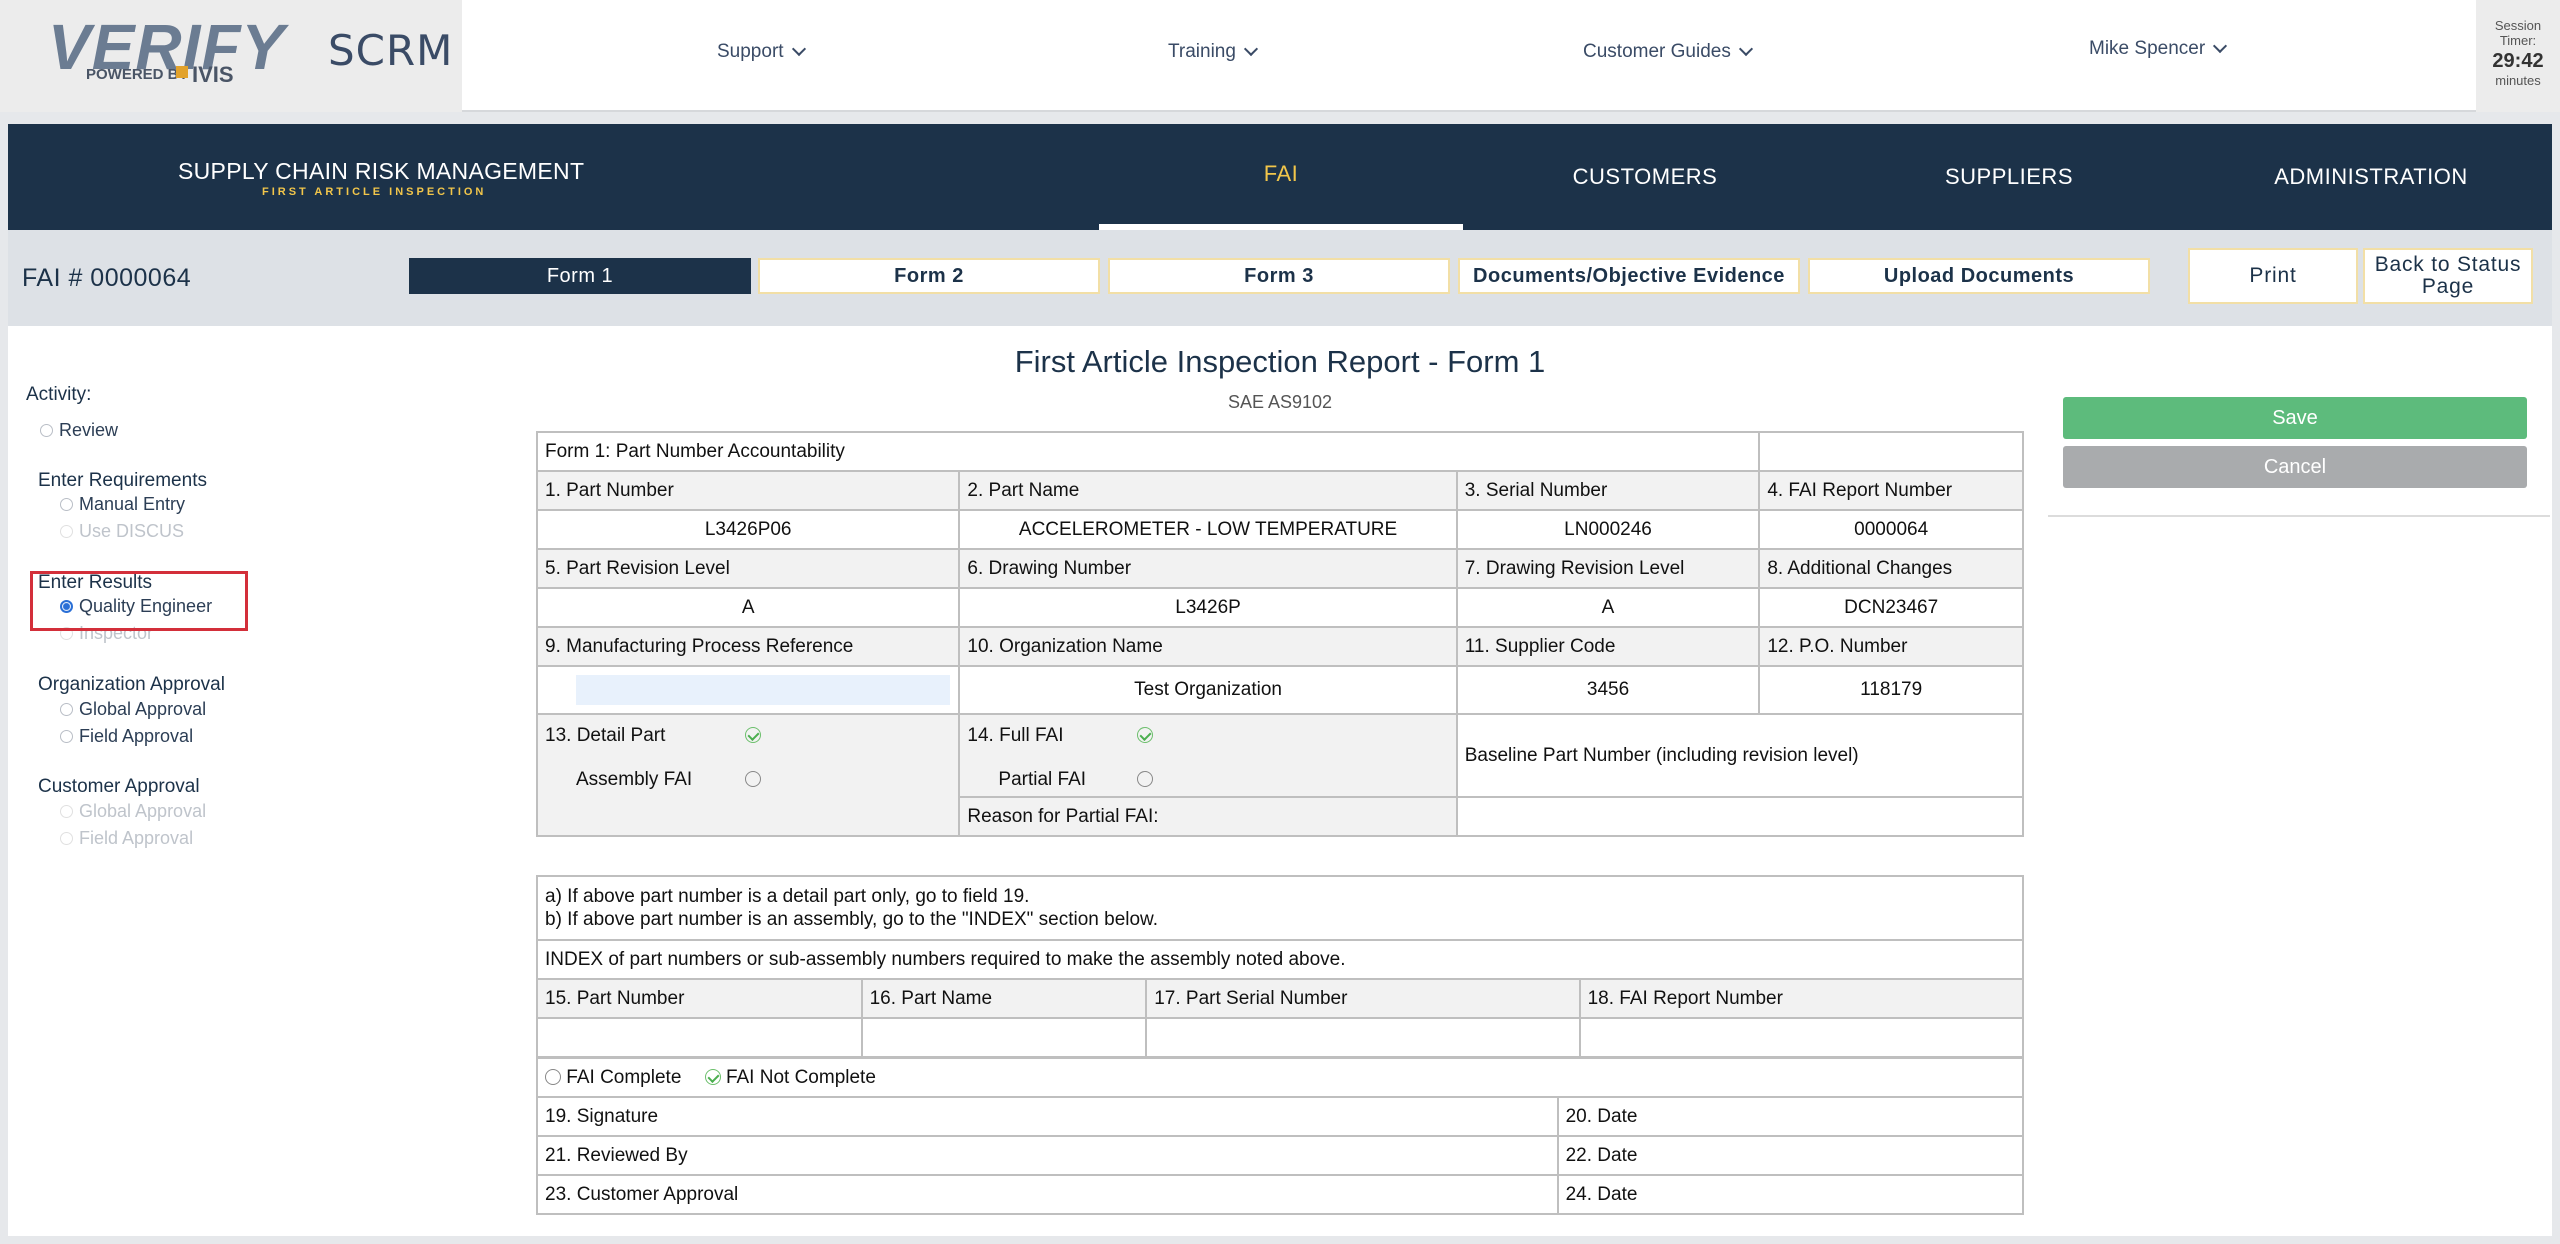 The image size is (2560, 1244). I want to click on reviewed-date-field: 22. Date, so click(1790, 1155).